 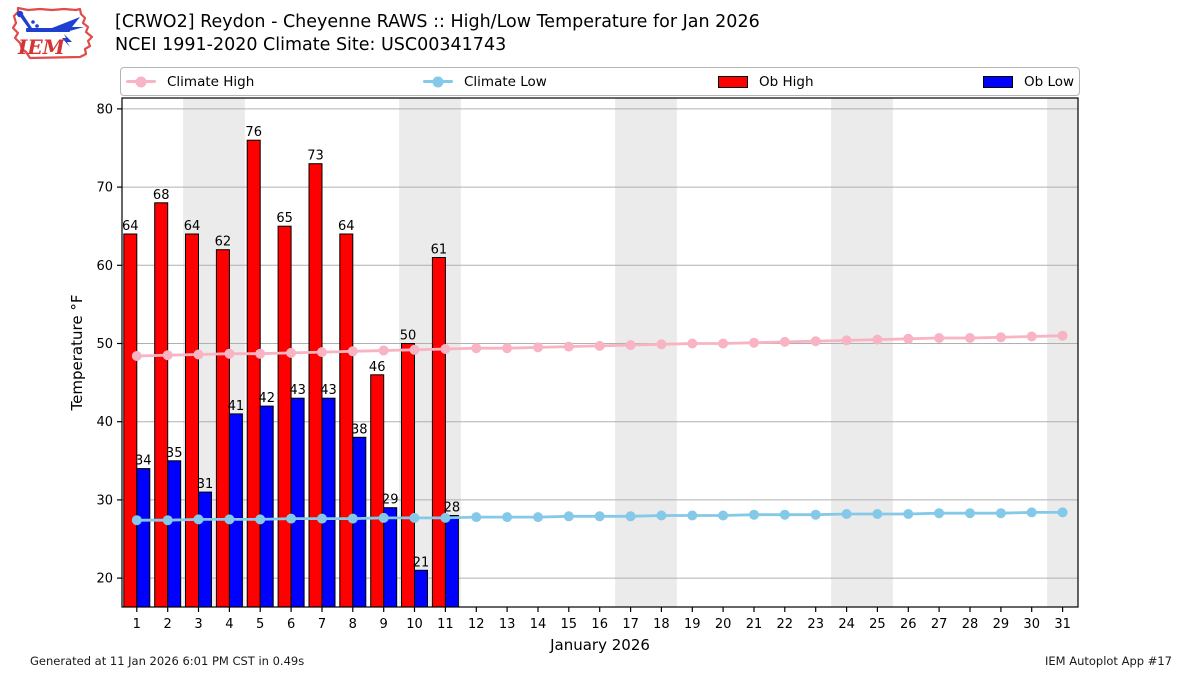 What do you see at coordinates (505, 81) in the screenshot?
I see `legend-label: Climate Low` at bounding box center [505, 81].